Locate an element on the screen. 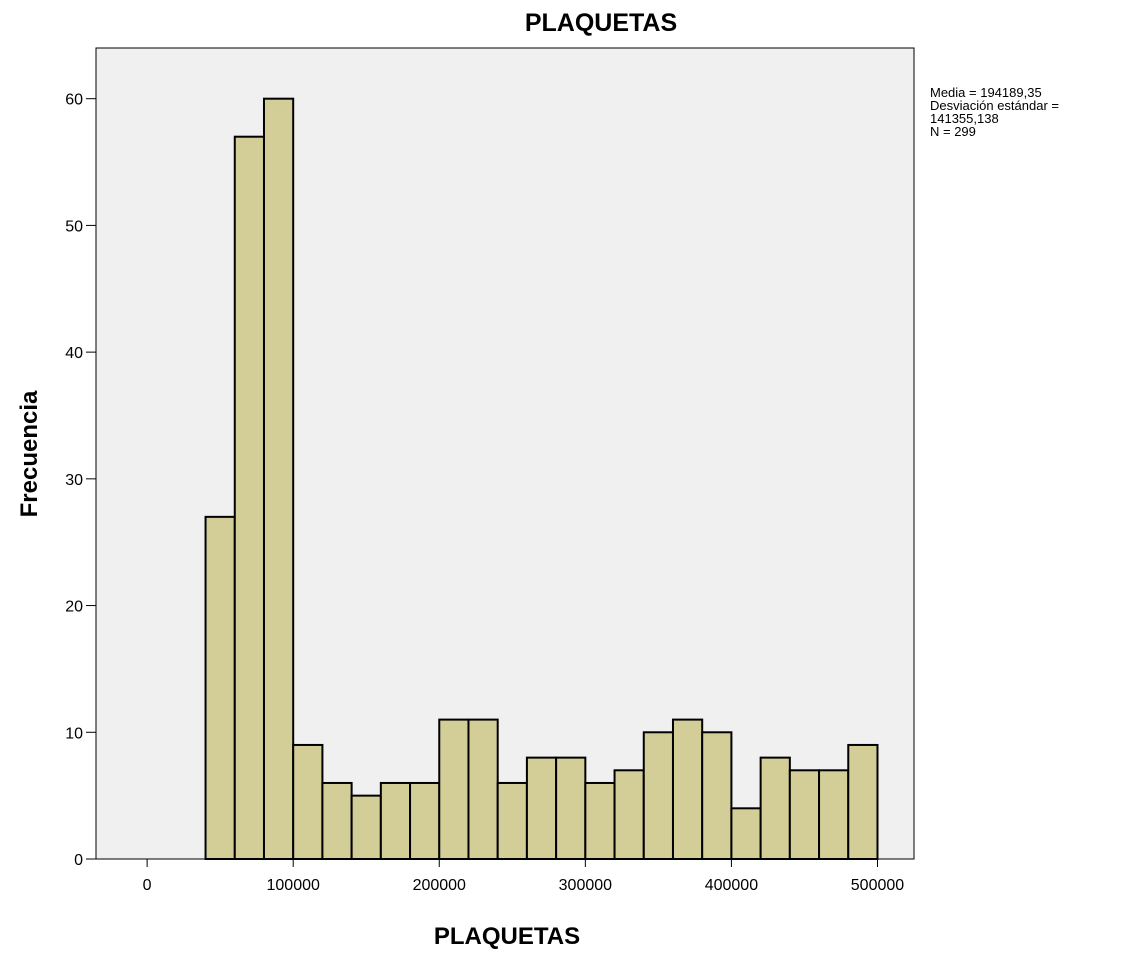 The image size is (1121, 953). x-axis-label: PLAQUETAS is located at coordinates (507, 936).